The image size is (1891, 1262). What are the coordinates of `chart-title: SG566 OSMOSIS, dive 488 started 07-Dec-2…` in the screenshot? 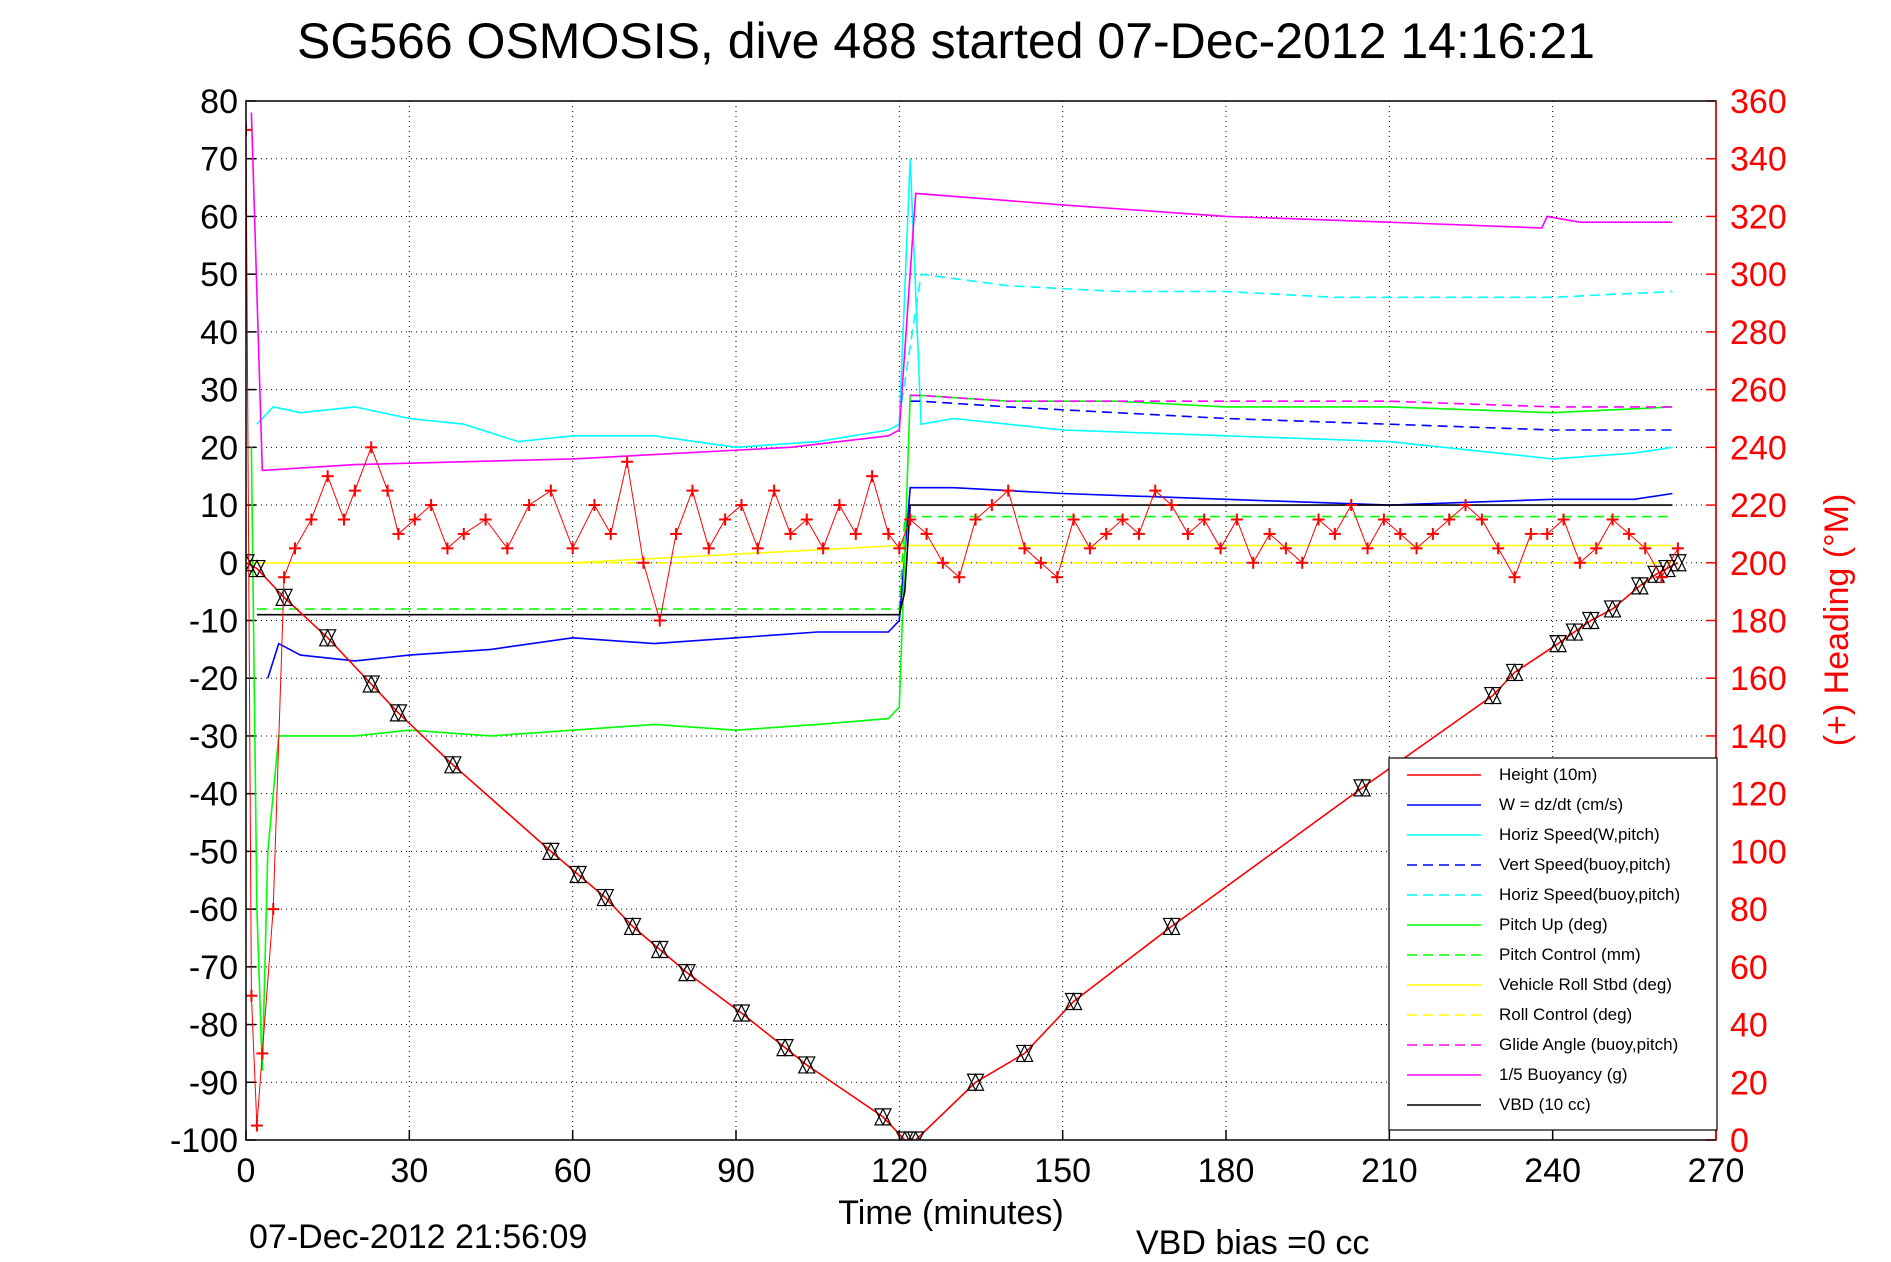 It's located at (946, 41).